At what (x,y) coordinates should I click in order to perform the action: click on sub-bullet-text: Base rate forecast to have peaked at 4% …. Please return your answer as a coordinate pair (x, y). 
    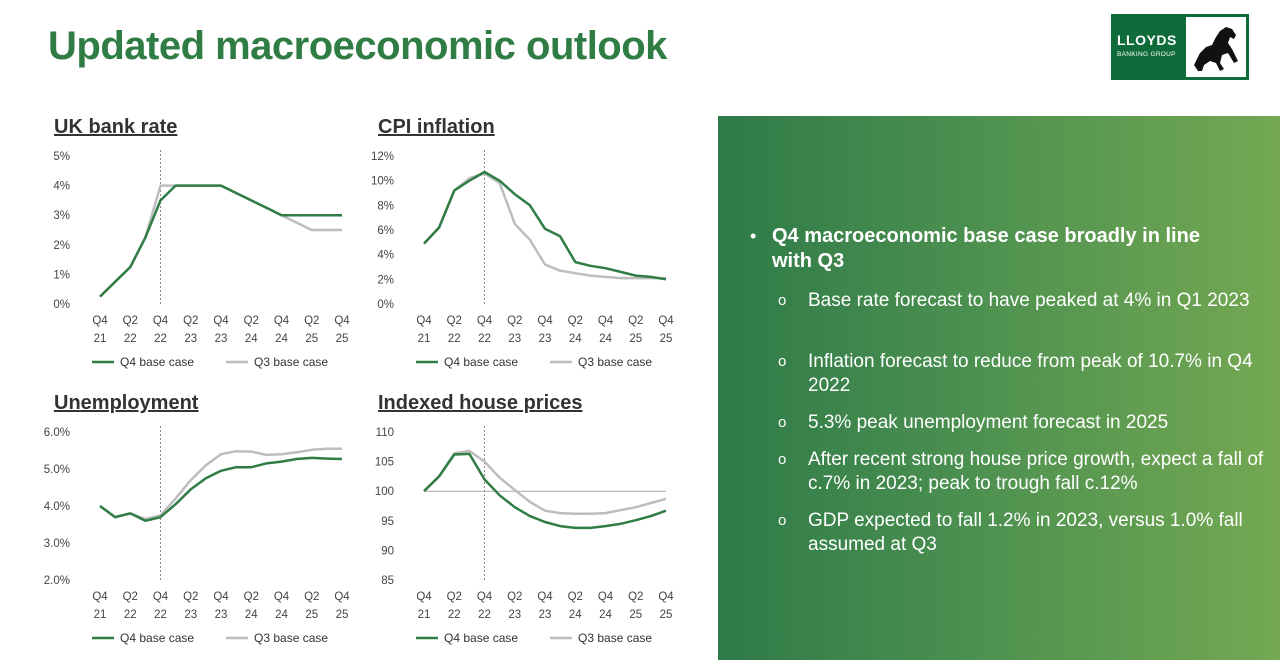
    Looking at the image, I should click on (1029, 300).